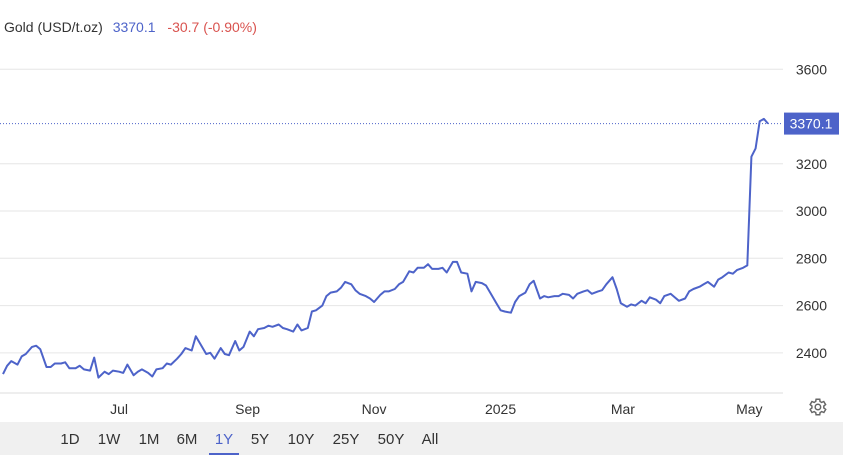  Describe the element at coordinates (53, 27) in the screenshot. I see `instrument-title: Gold (USD/t.oz)` at that location.